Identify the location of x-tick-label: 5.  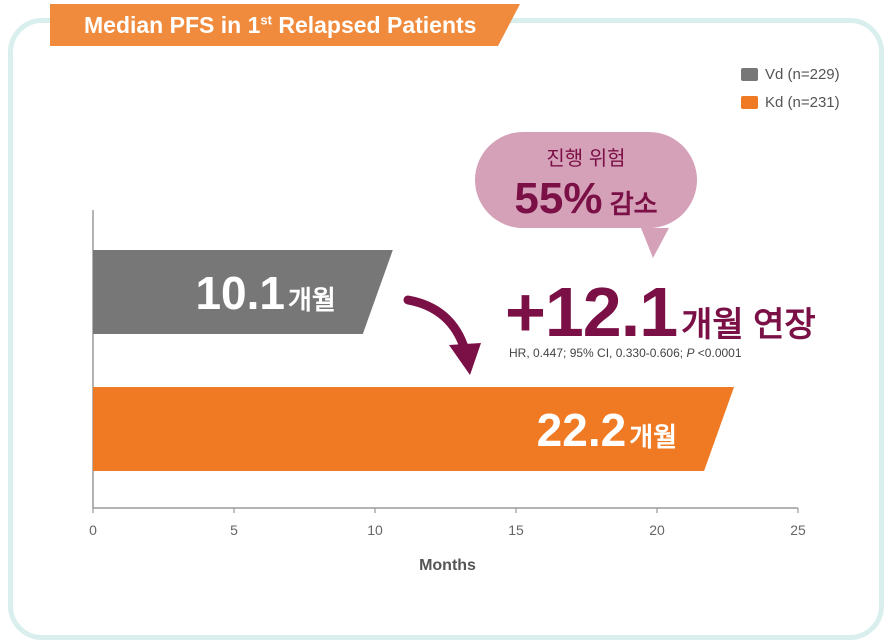
(234, 530).